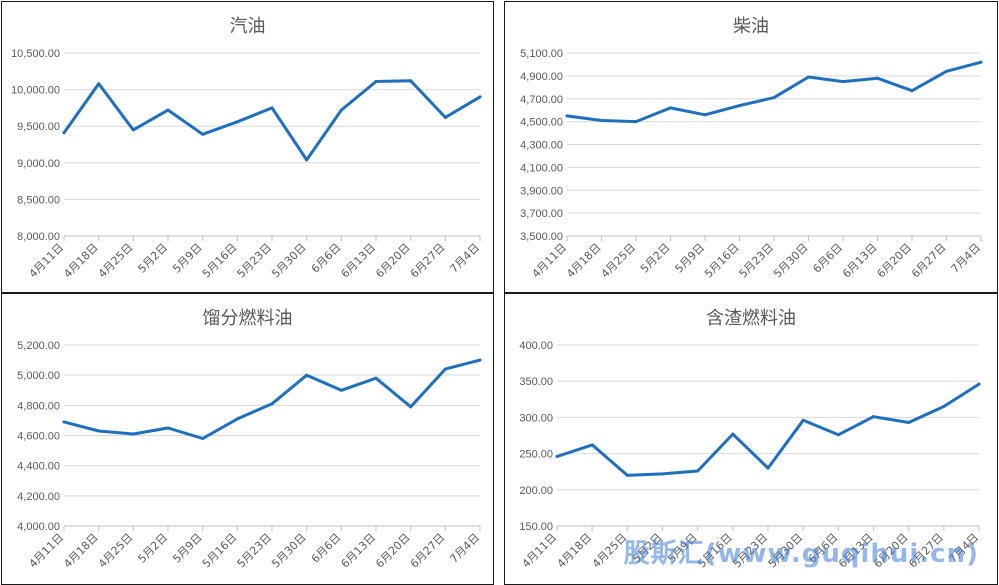  Describe the element at coordinates (35, 91) in the screenshot. I see `y-tick-label: 10,000.00` at that location.